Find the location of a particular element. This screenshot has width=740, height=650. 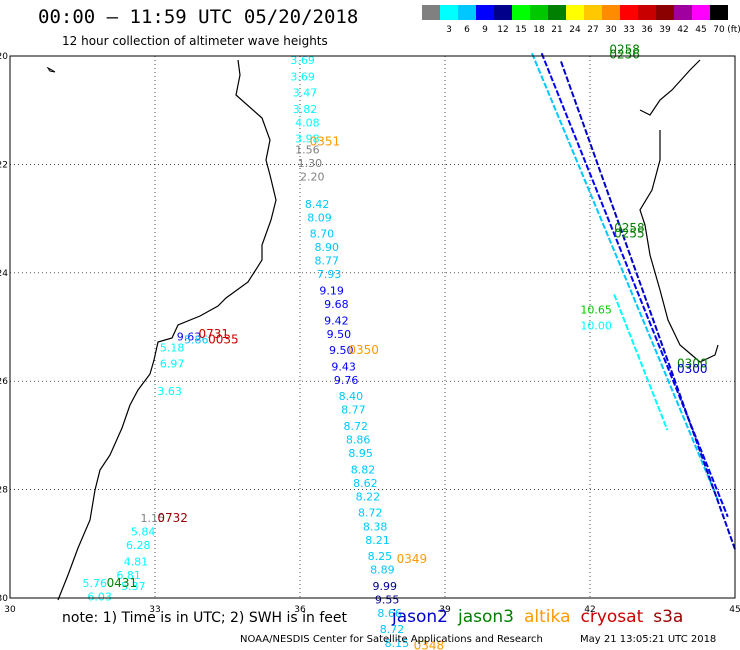

wave-height-label: 8.09 is located at coordinates (319, 217).